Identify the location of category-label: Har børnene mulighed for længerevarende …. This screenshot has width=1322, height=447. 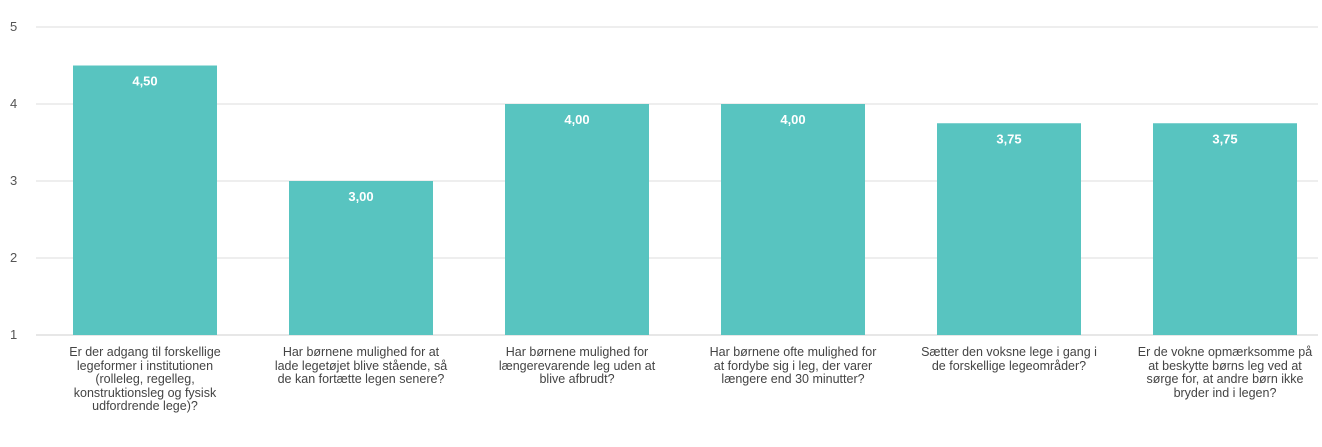
(577, 366).